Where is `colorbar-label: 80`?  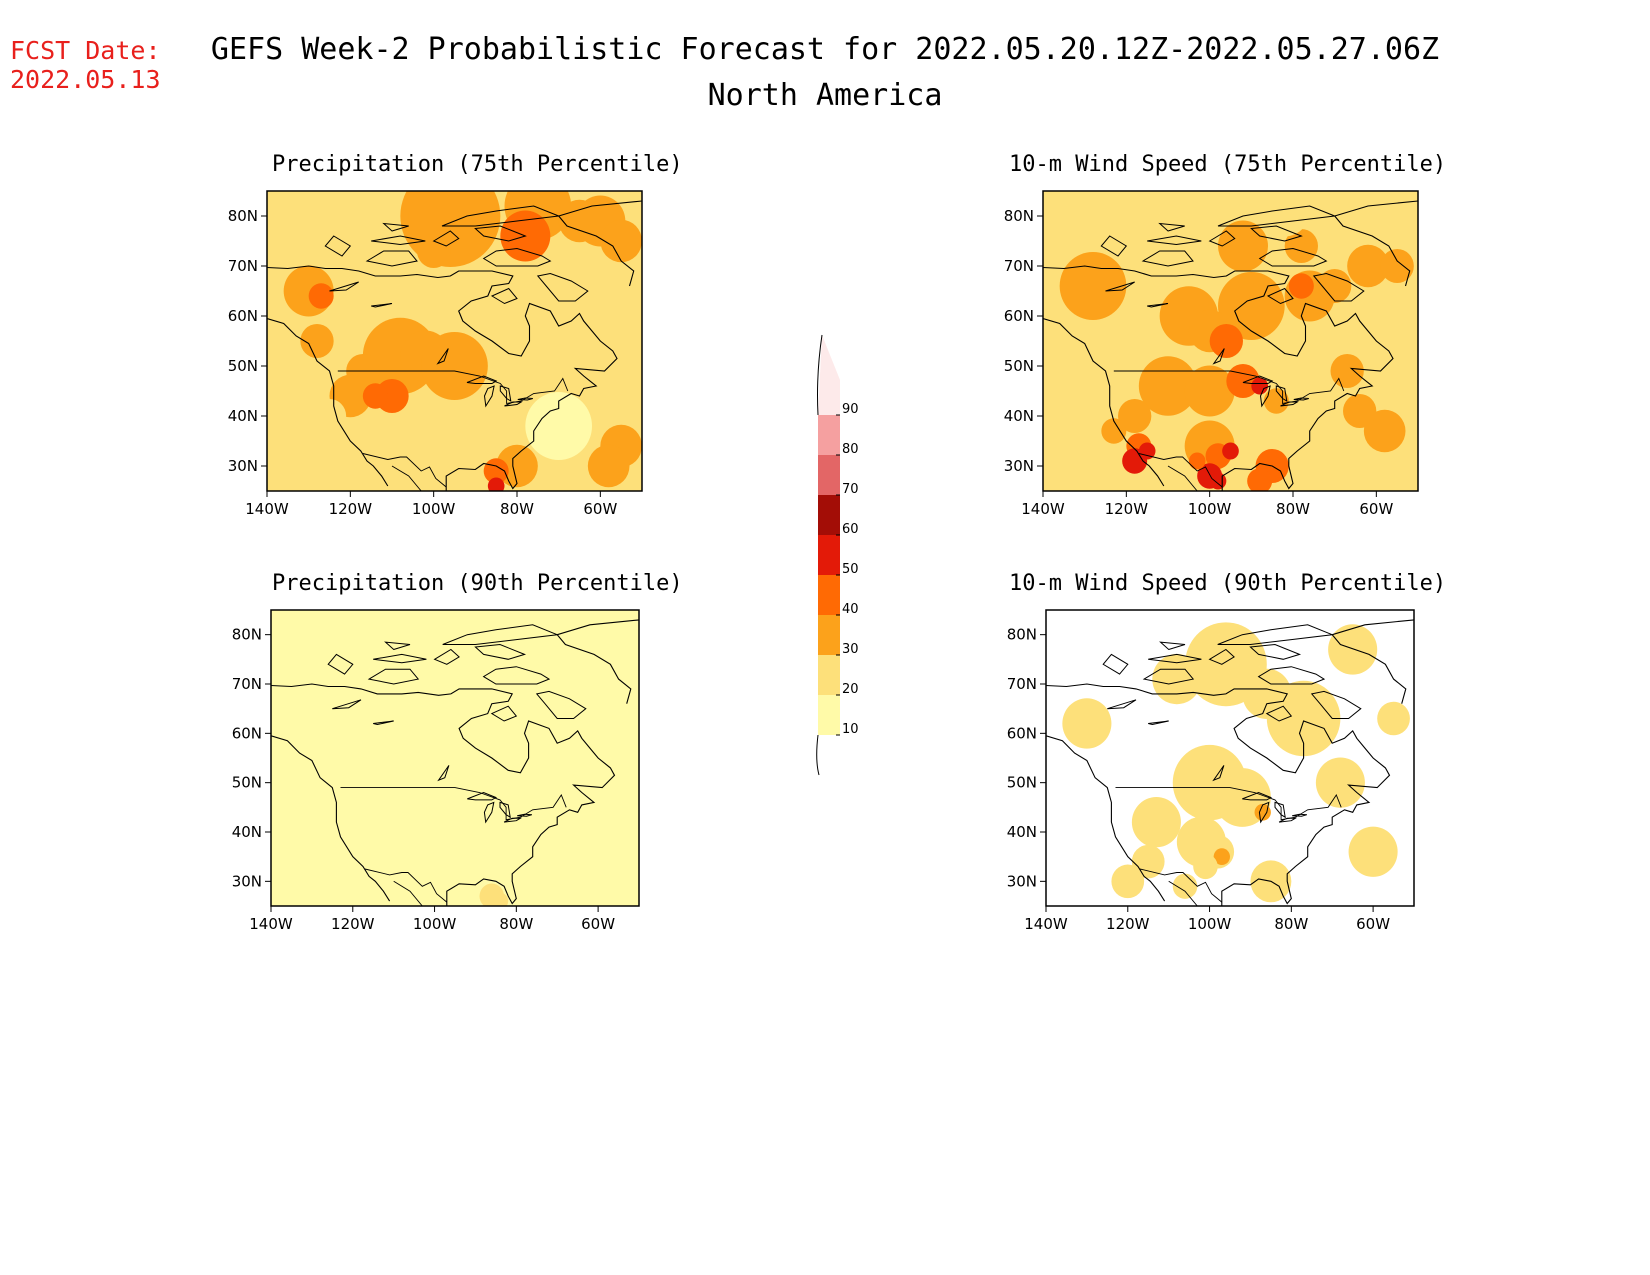 colorbar-label: 80 is located at coordinates (850, 449).